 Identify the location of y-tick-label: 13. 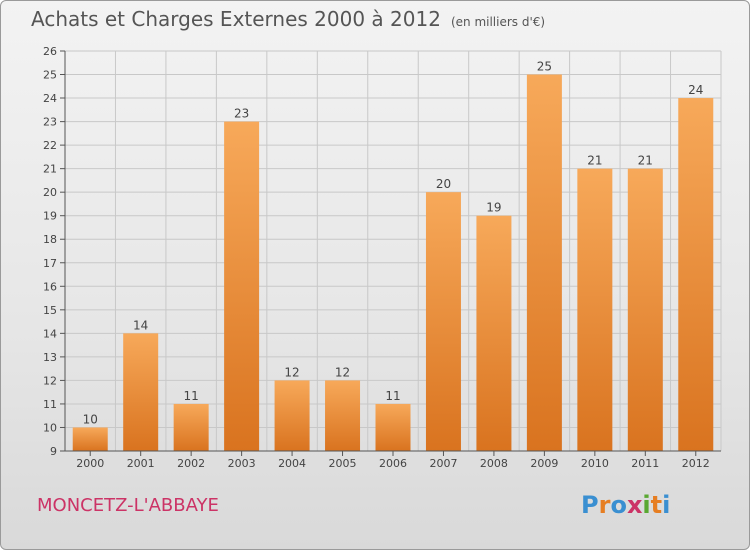
(50, 357).